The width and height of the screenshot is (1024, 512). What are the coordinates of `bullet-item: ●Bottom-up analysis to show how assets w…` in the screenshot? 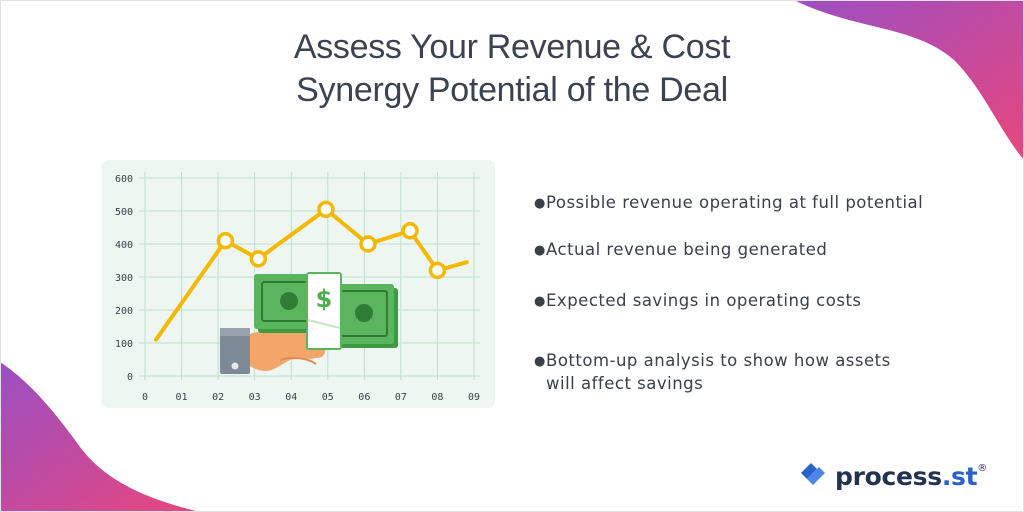 It's located at (712, 372).